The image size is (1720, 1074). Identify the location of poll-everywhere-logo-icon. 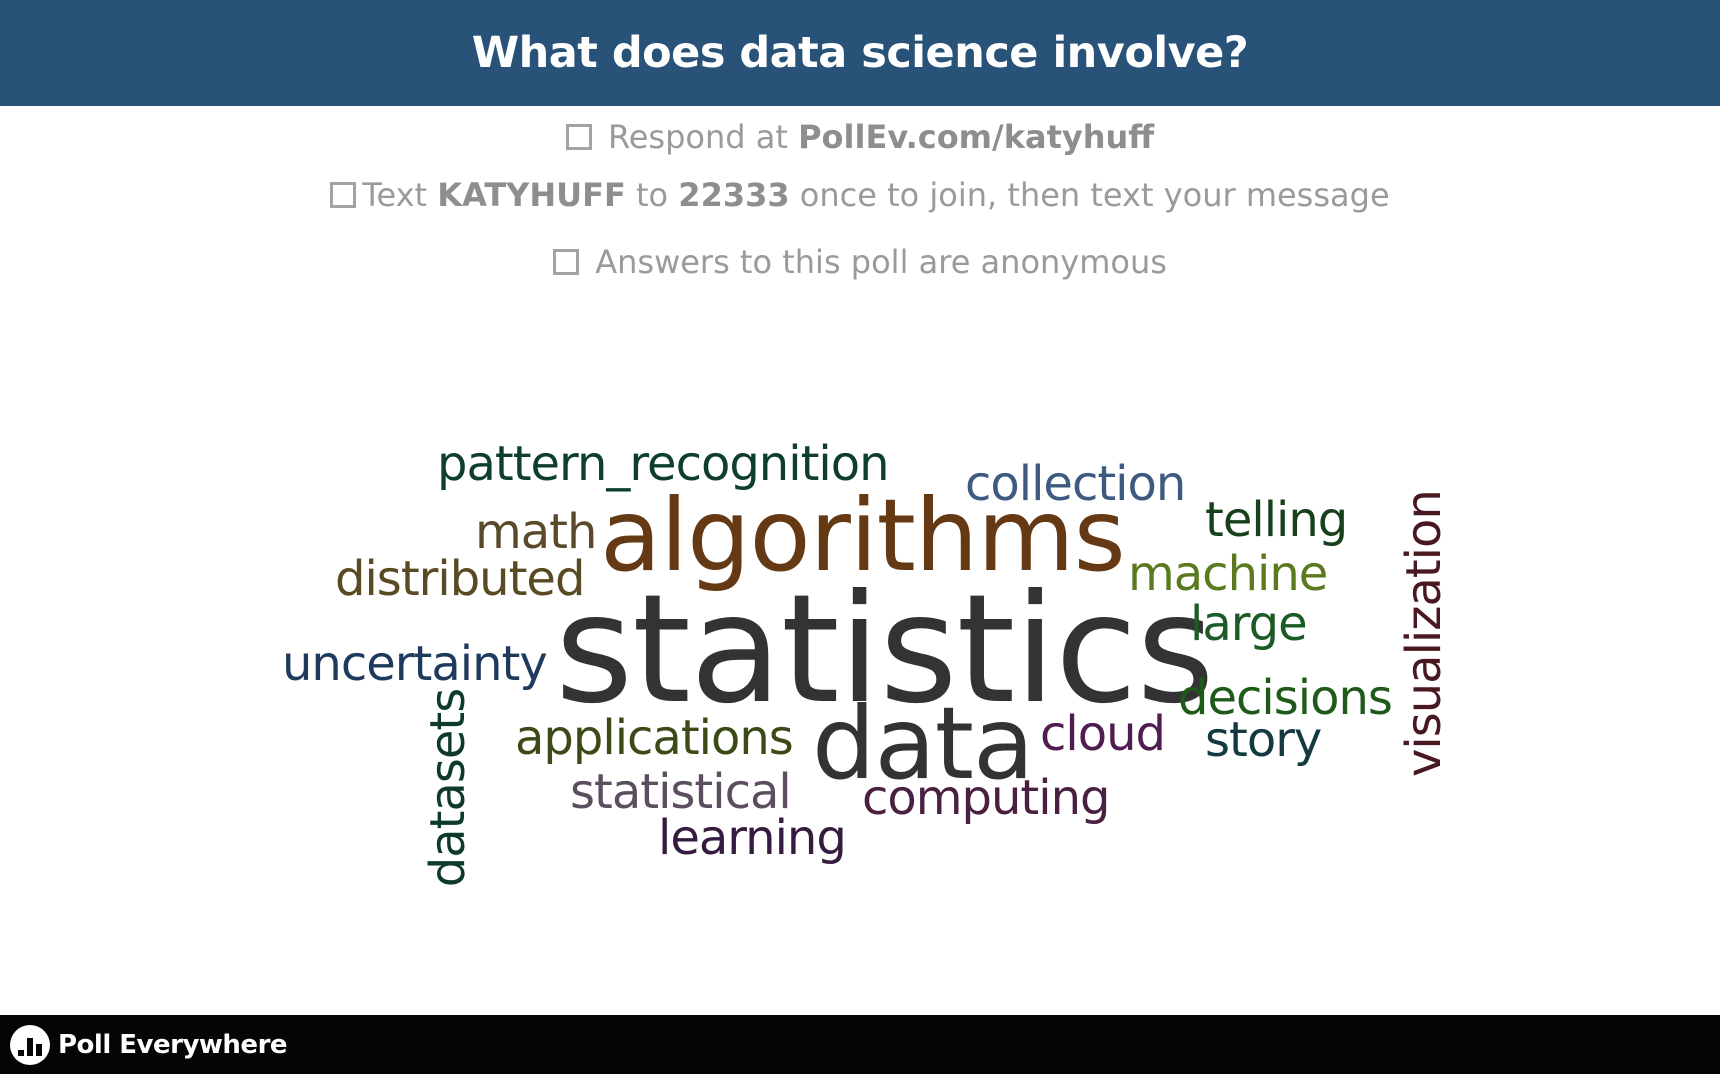
(30, 1044).